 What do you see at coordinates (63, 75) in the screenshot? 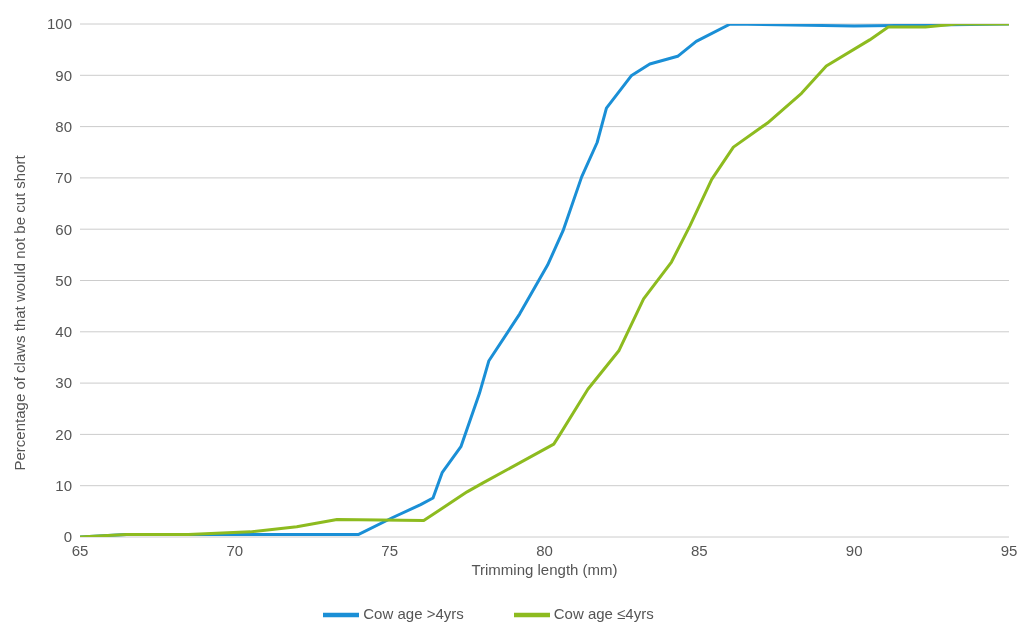
I see `y-tick-label: 90` at bounding box center [63, 75].